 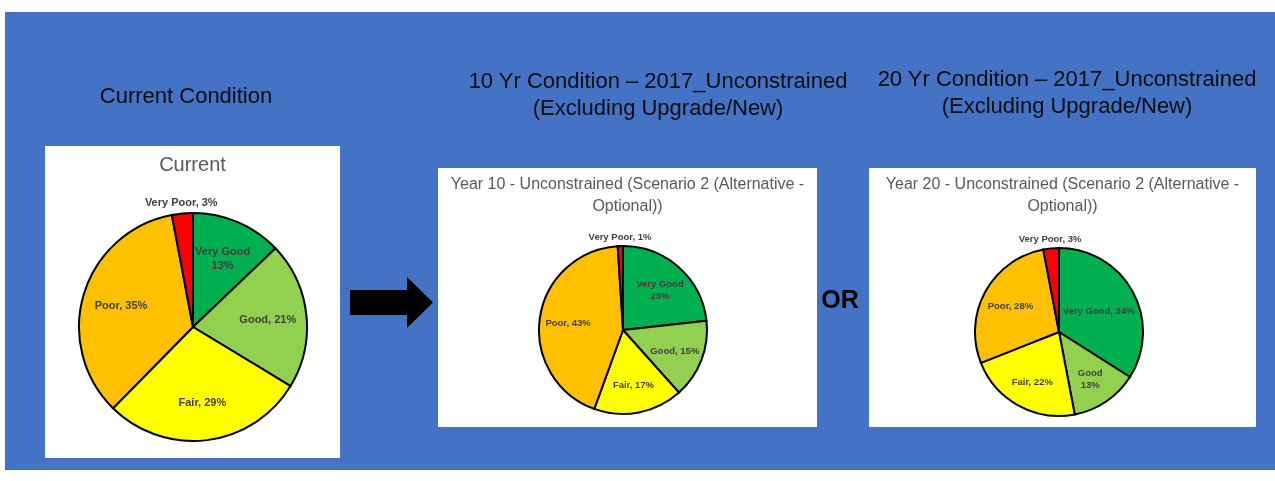 I want to click on text: OR, so click(x=840, y=299).